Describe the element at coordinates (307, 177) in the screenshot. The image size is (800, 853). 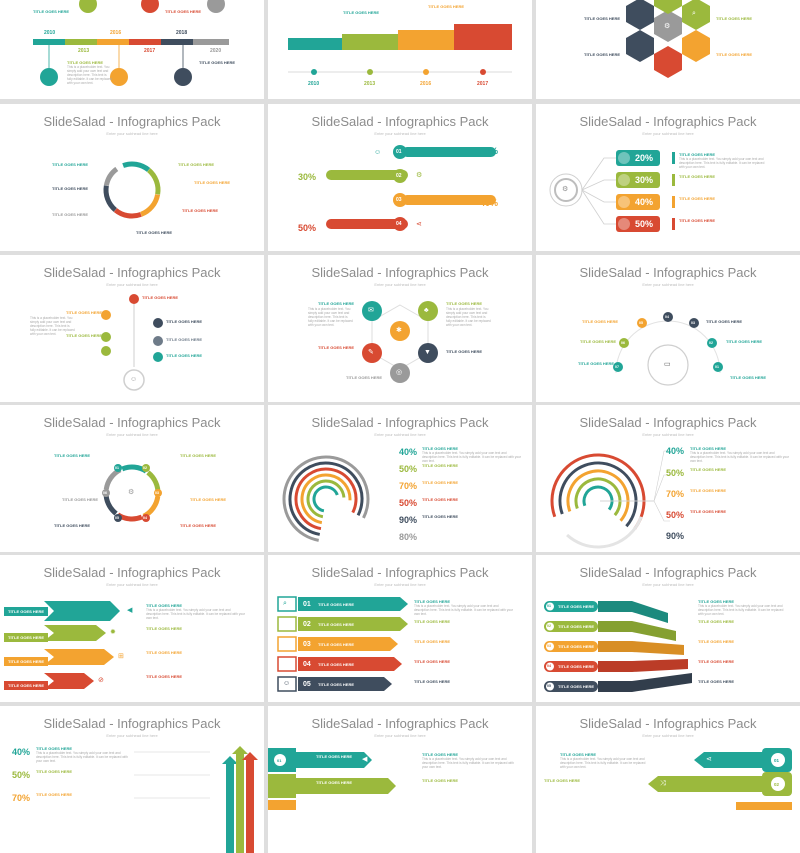
I see `percent-label: 30%` at that location.